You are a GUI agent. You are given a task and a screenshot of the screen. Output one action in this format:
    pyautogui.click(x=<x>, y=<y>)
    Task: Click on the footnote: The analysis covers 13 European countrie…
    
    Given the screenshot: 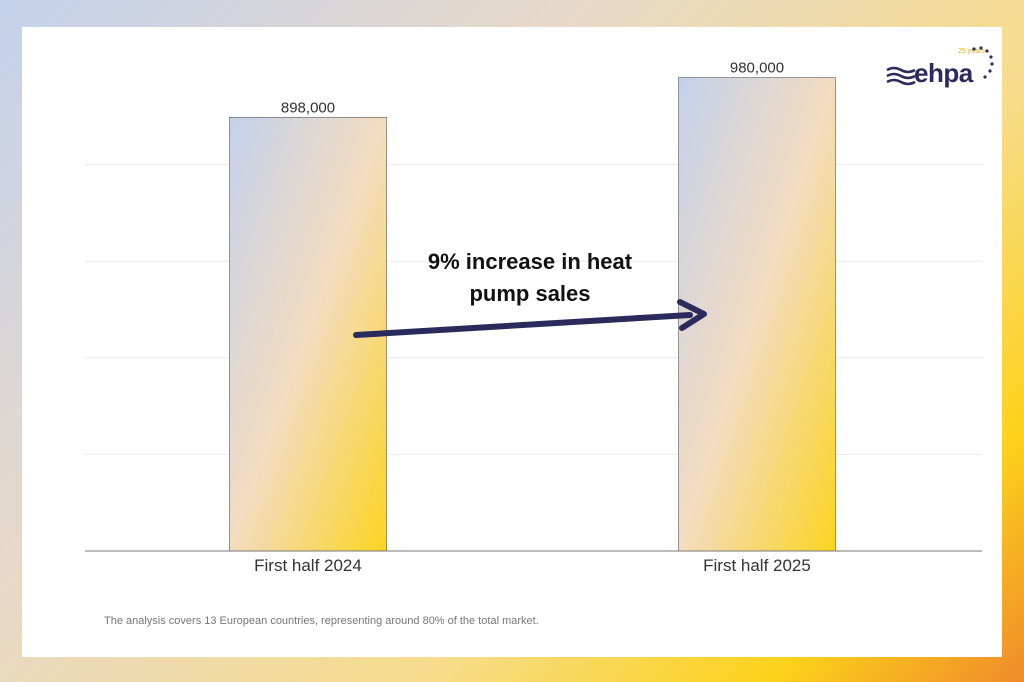 What is the action you would take?
    pyautogui.click(x=321, y=621)
    